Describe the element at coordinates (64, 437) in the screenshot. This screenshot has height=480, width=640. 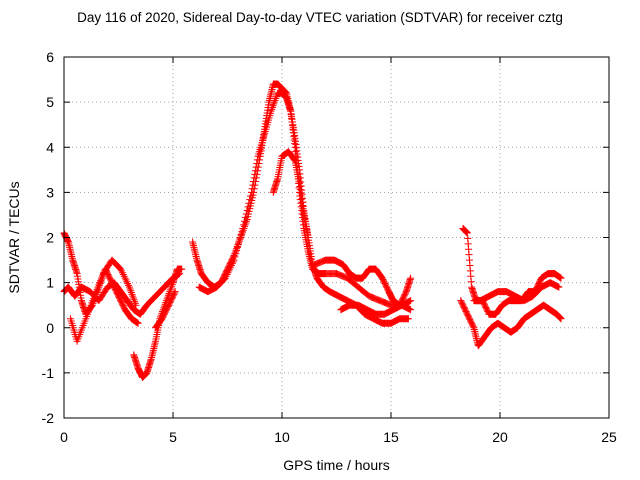
I see `x-tick-label: 0` at that location.